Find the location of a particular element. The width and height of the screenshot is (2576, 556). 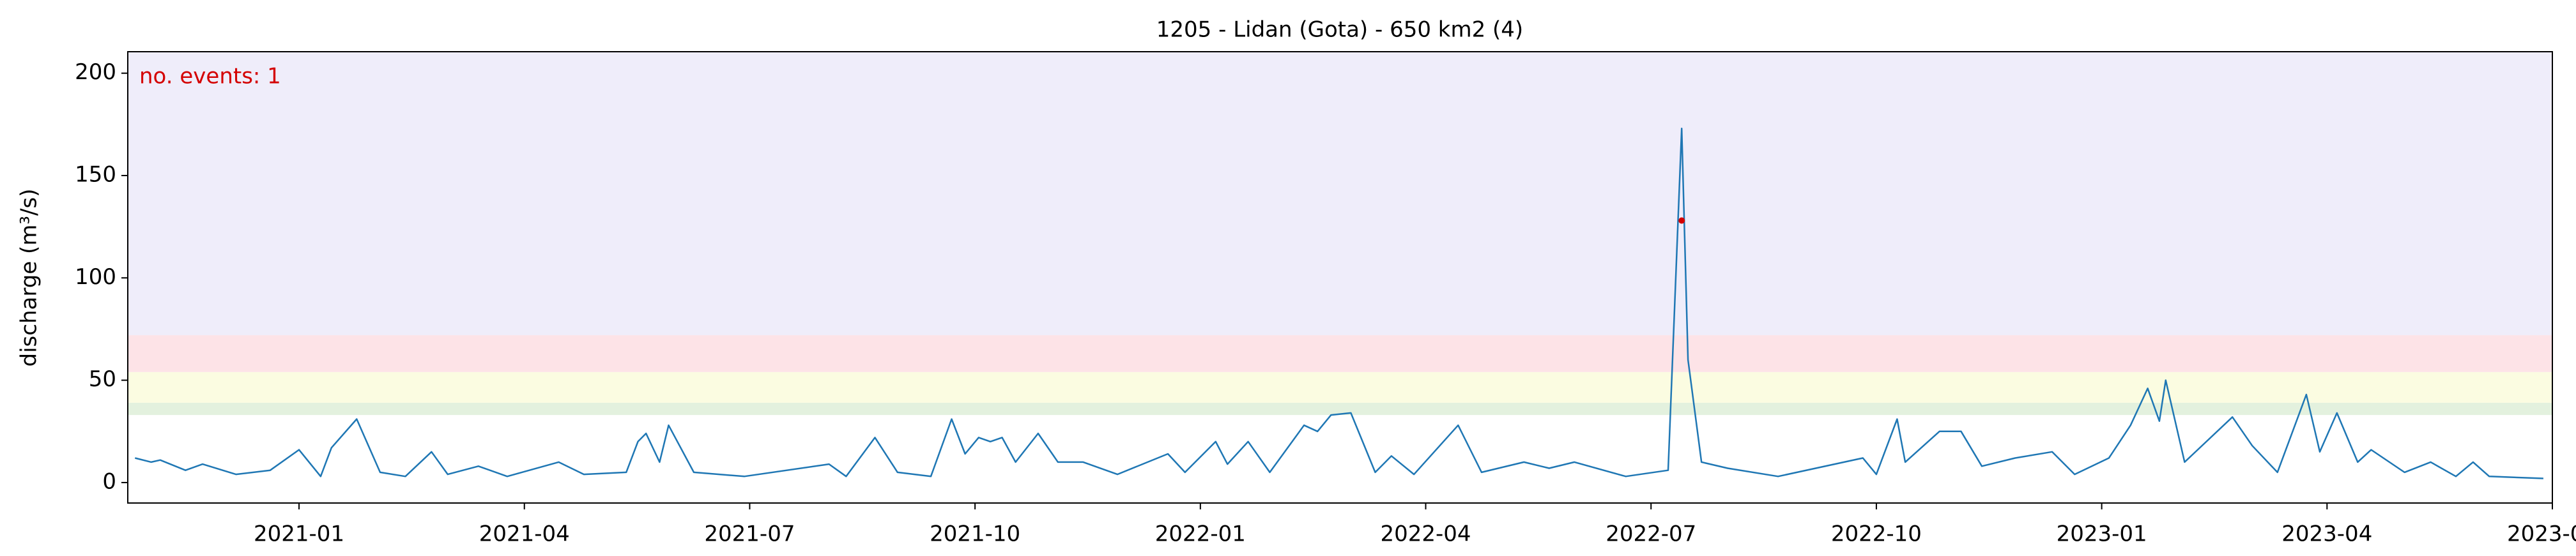

x-tick-label: 2023-01 is located at coordinates (2102, 534).